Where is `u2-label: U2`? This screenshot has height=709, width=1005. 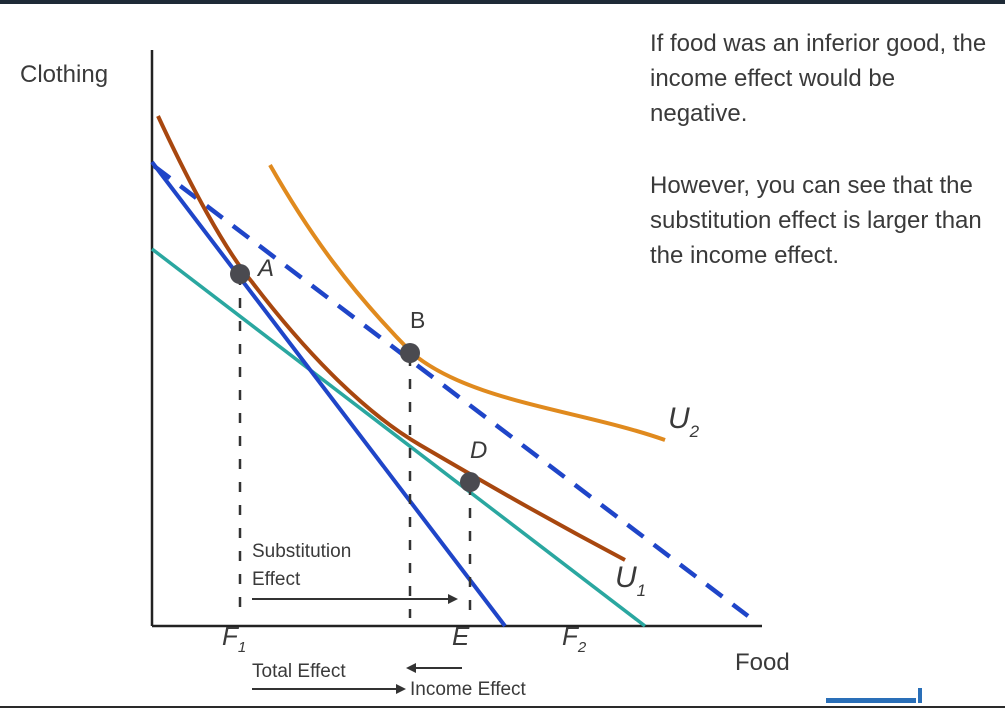
u2-label: U2 is located at coordinates (684, 421).